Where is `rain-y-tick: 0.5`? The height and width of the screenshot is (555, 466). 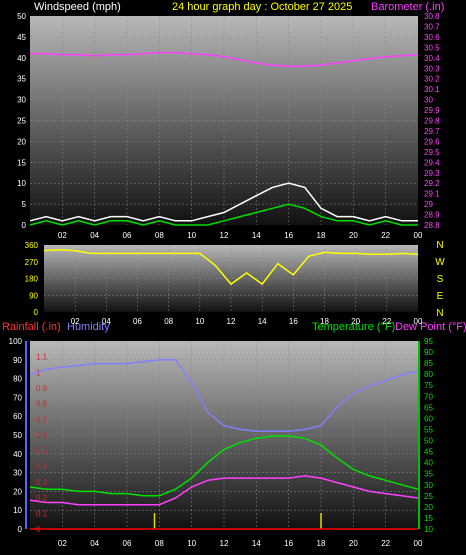
rain-y-tick: 0.5 is located at coordinates (42, 451).